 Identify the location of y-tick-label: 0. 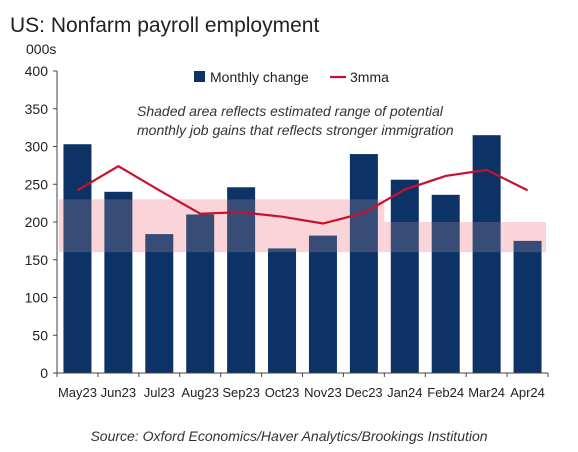
(44, 373).